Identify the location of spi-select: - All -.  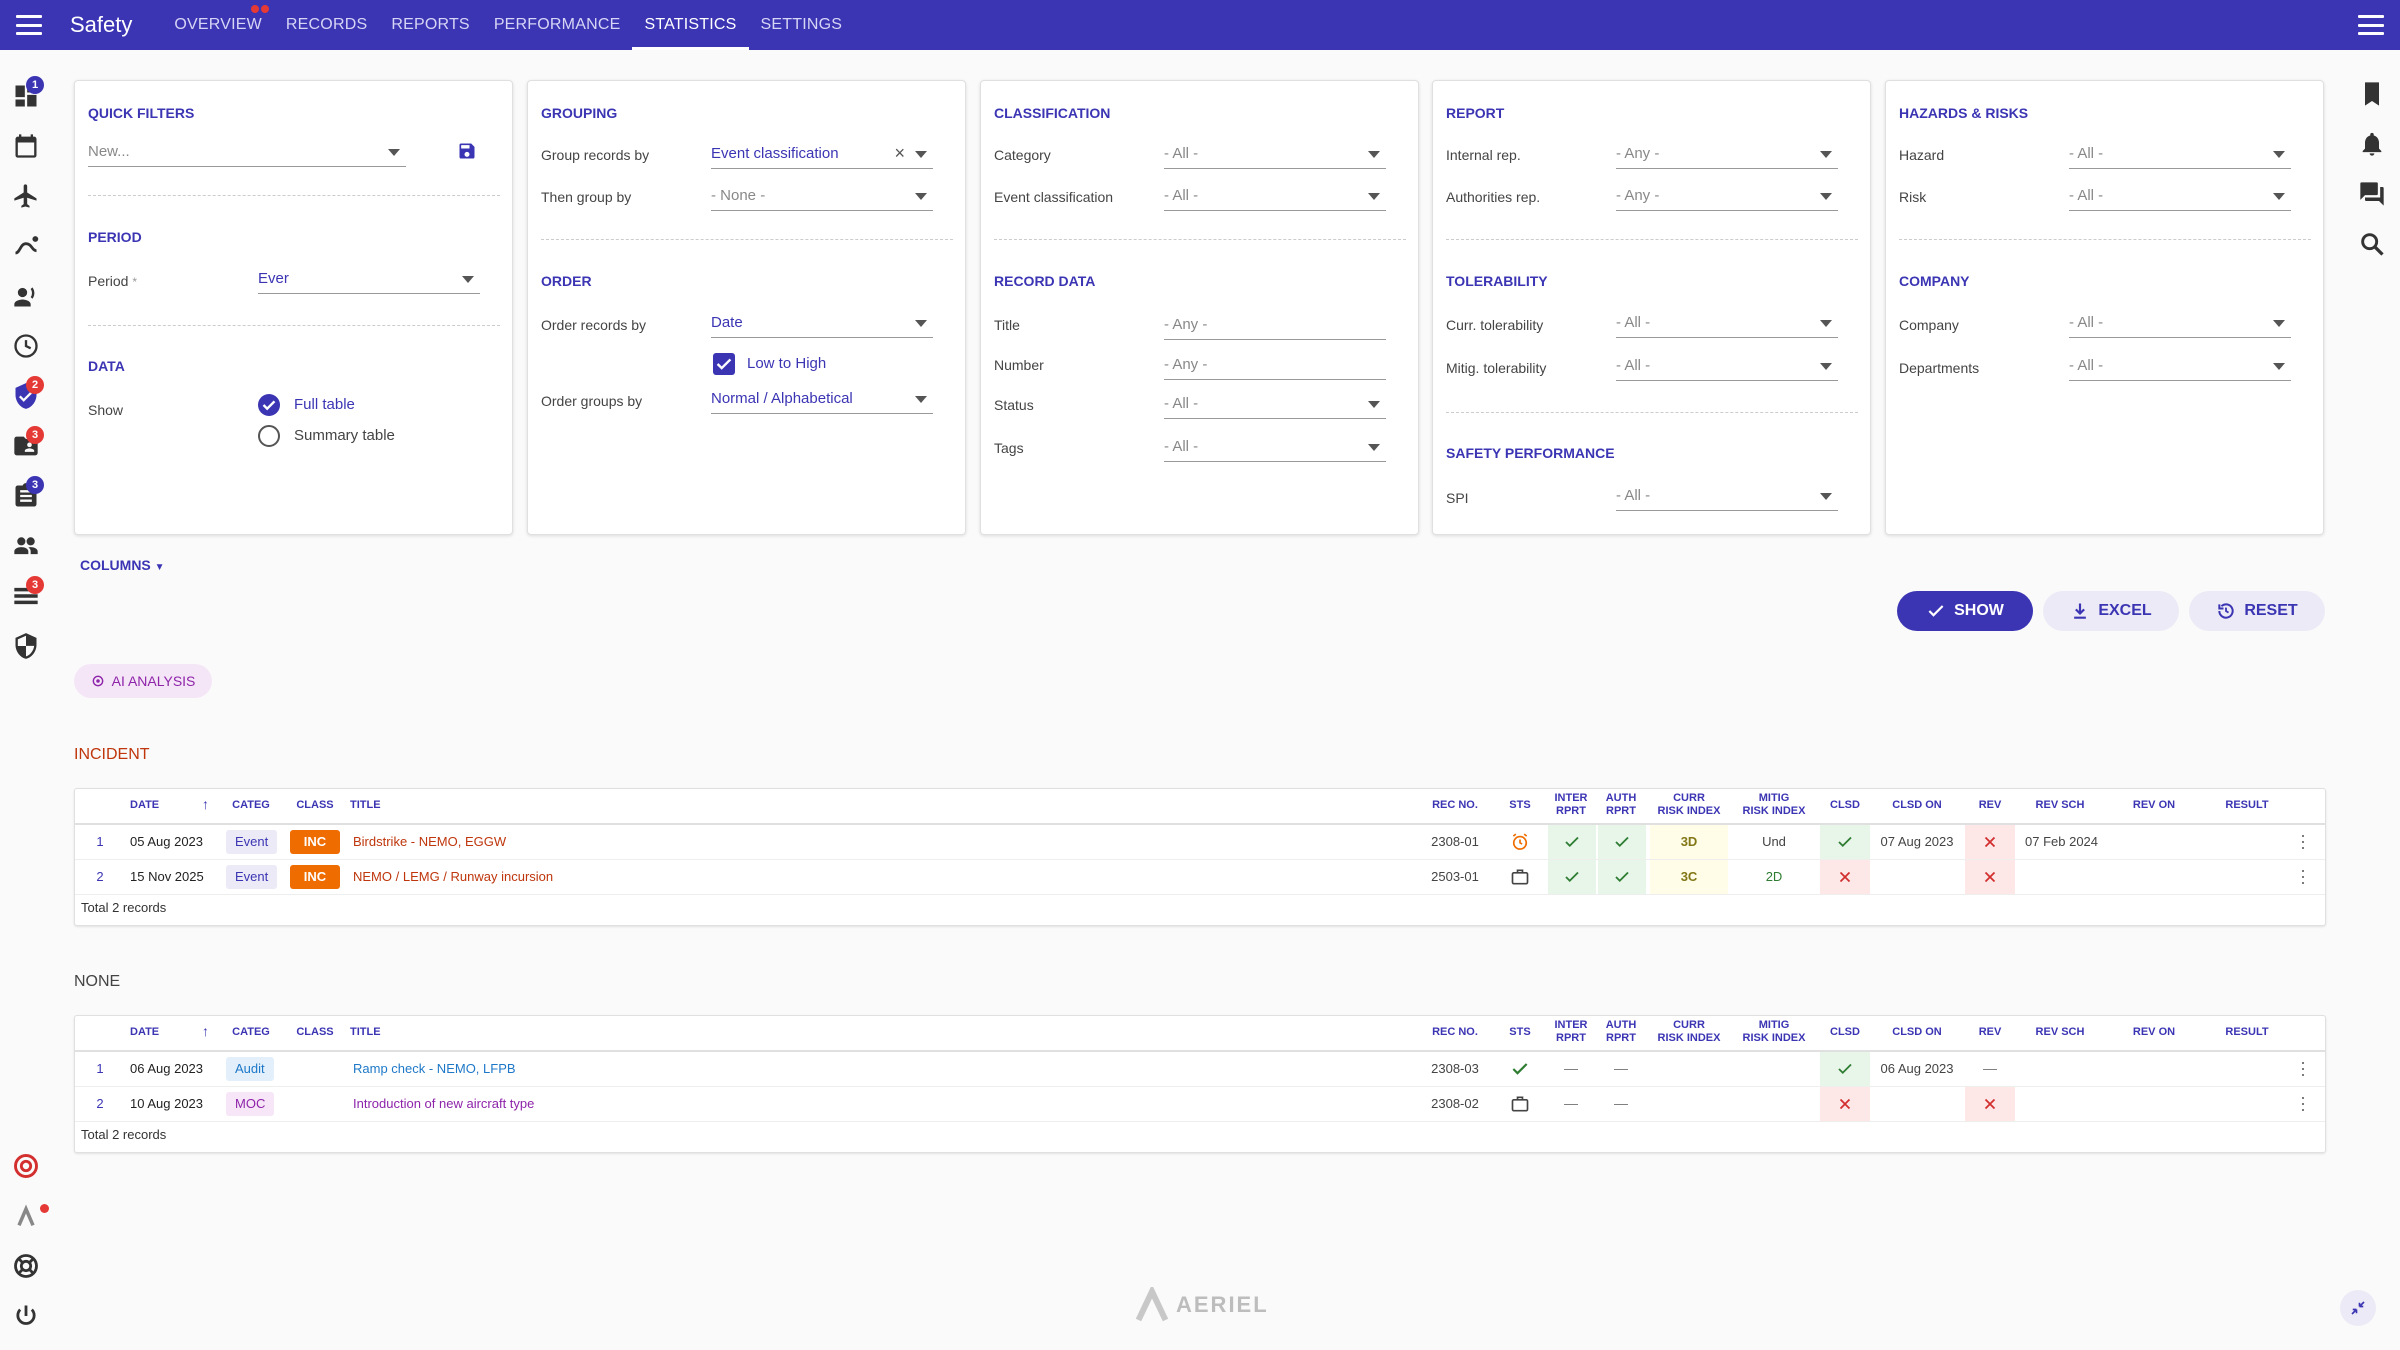
(1727, 497).